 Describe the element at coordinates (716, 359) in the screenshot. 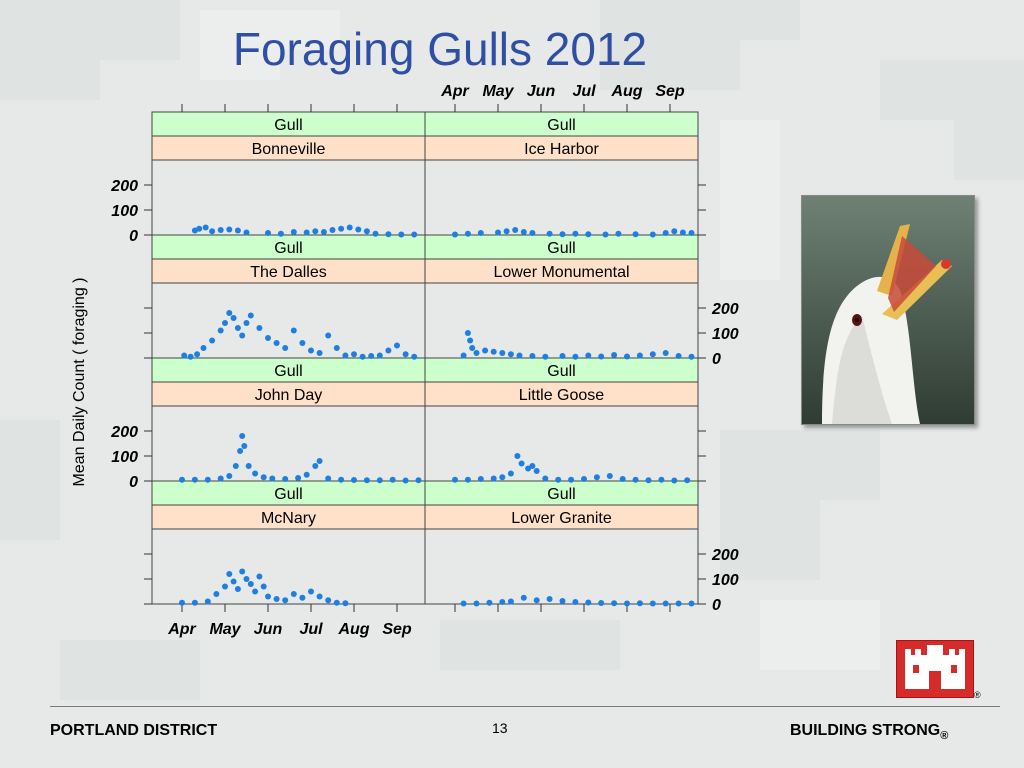

I see `y-tick-label: 0` at that location.